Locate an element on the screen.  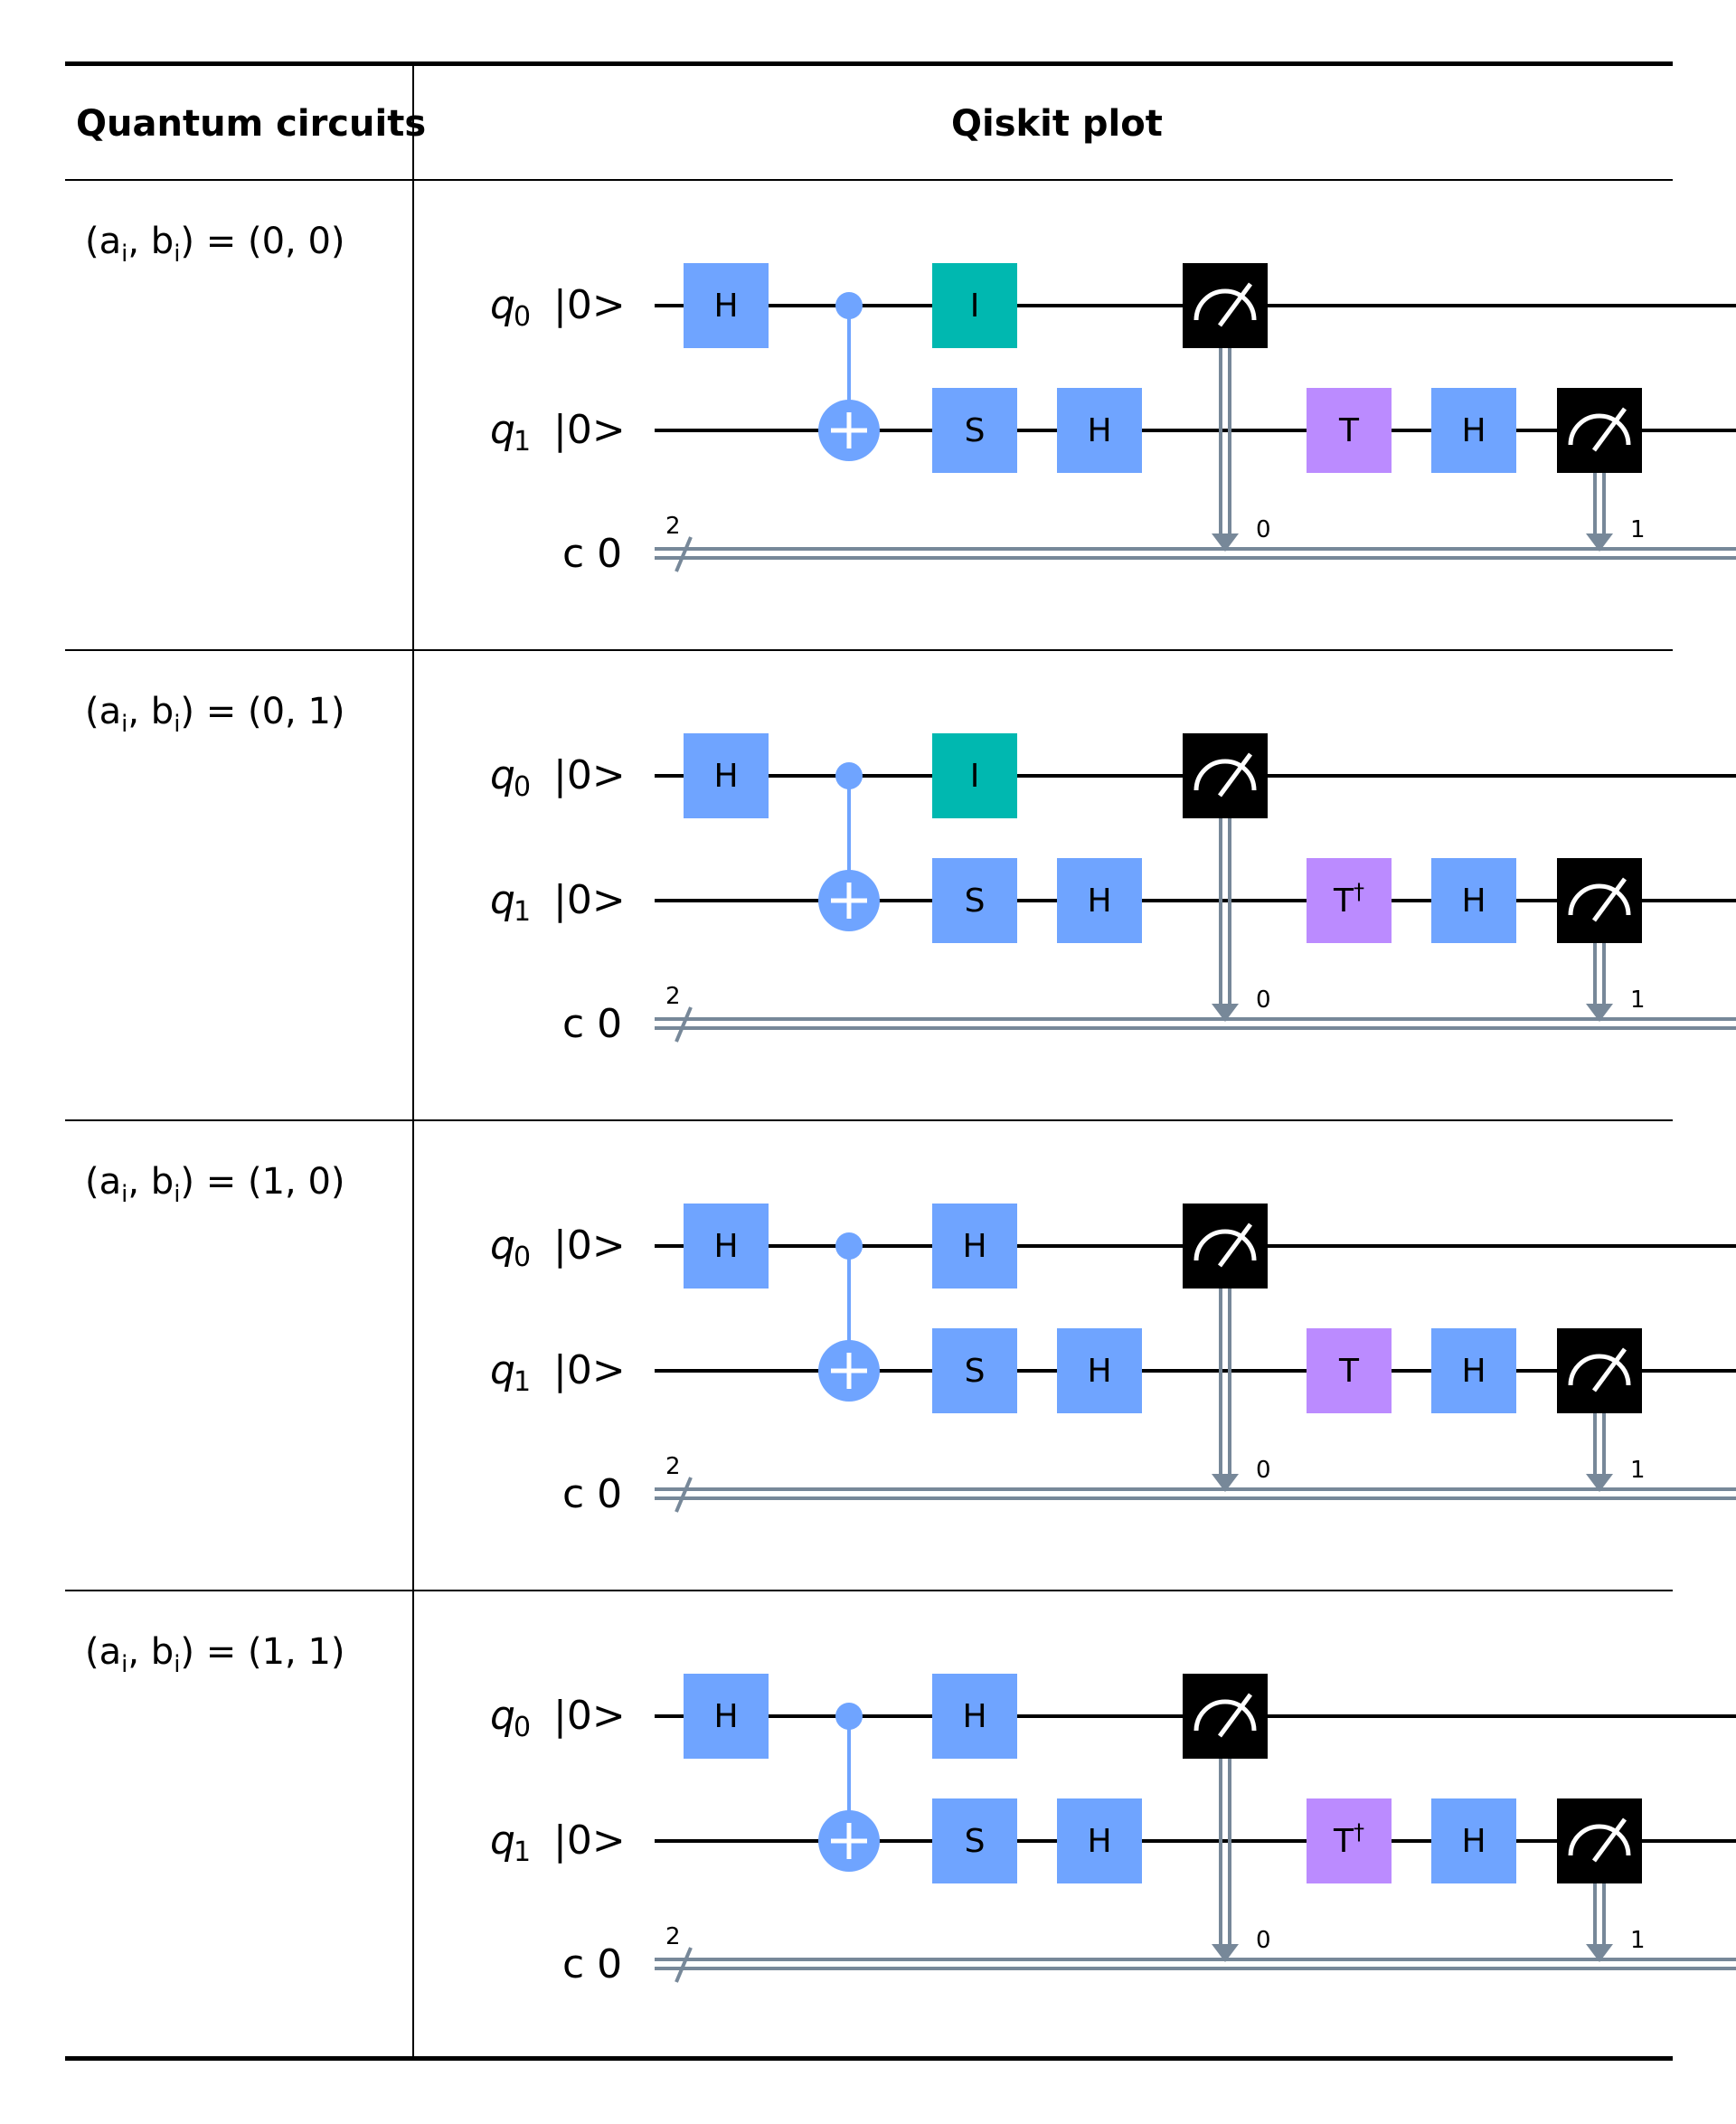
header-quantum-circuits: Quantum circuits is located at coordinates (252, 124).